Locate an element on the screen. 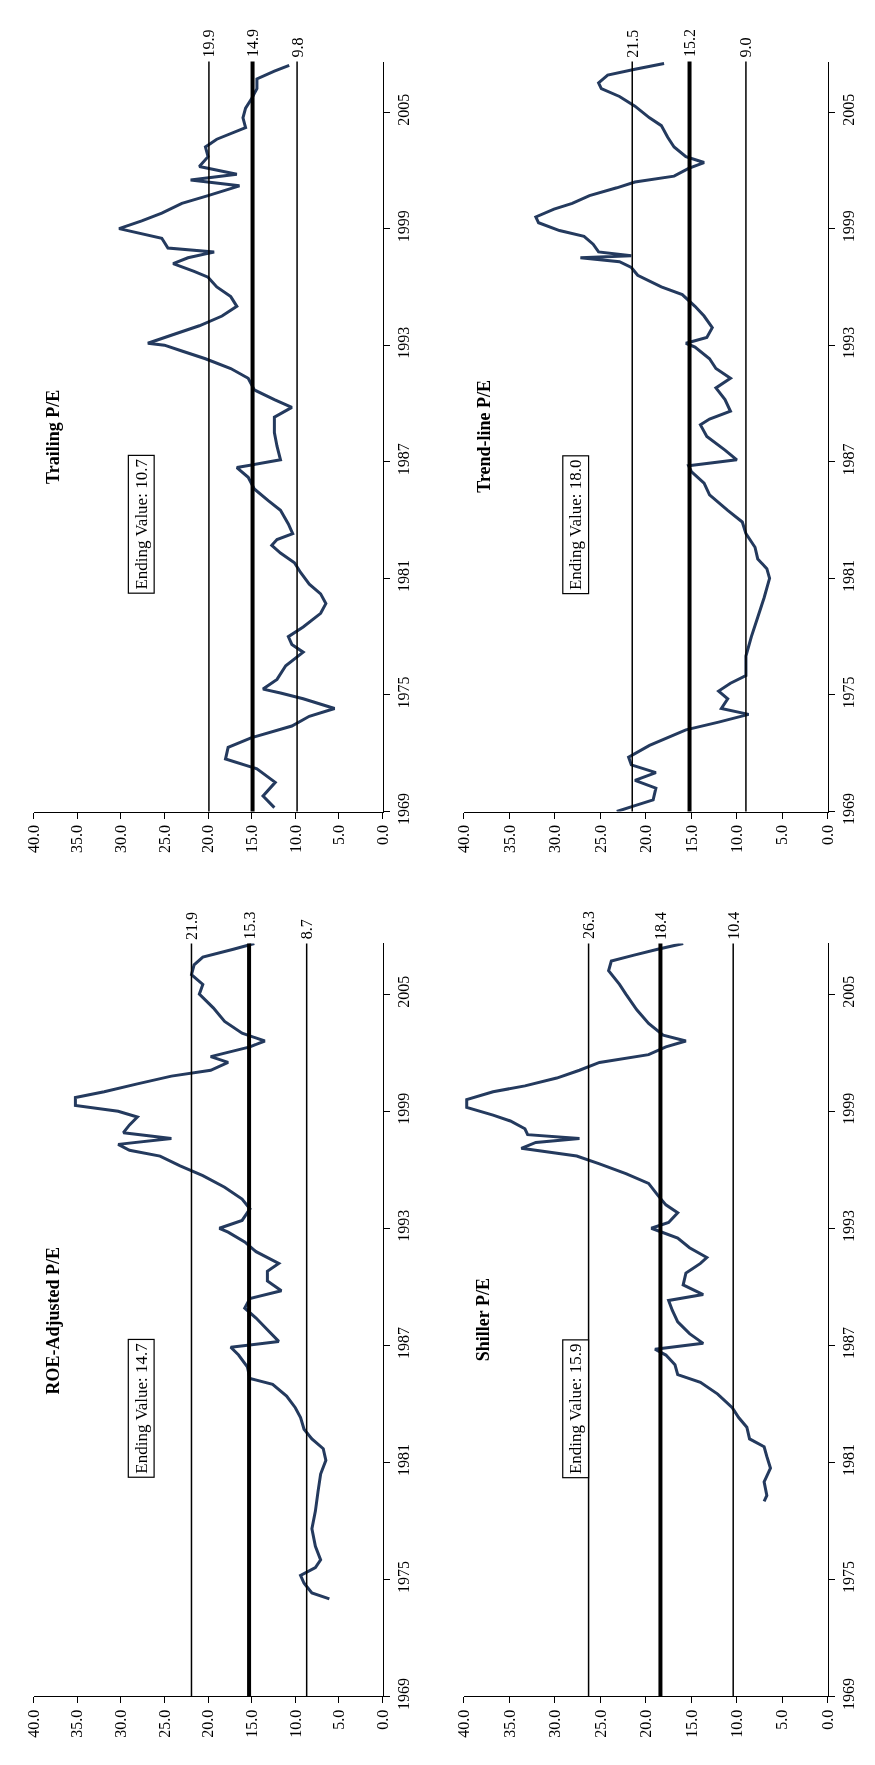  ref-line-label: 10.4 is located at coordinates (733, 925).